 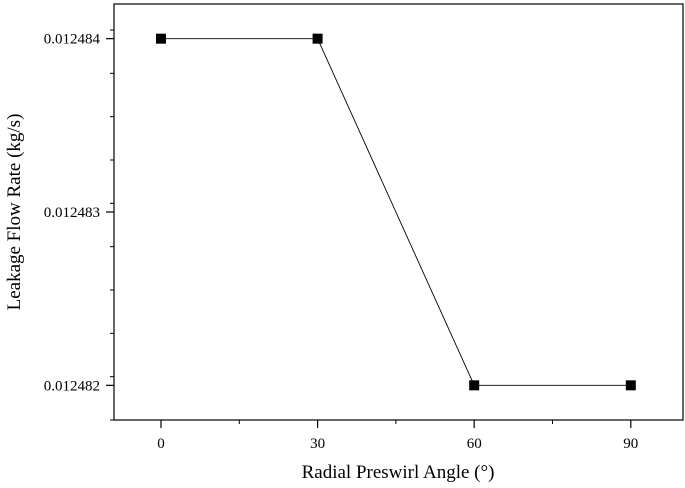 What do you see at coordinates (72, 386) in the screenshot?
I see `y-tick-label: 0.012482` at bounding box center [72, 386].